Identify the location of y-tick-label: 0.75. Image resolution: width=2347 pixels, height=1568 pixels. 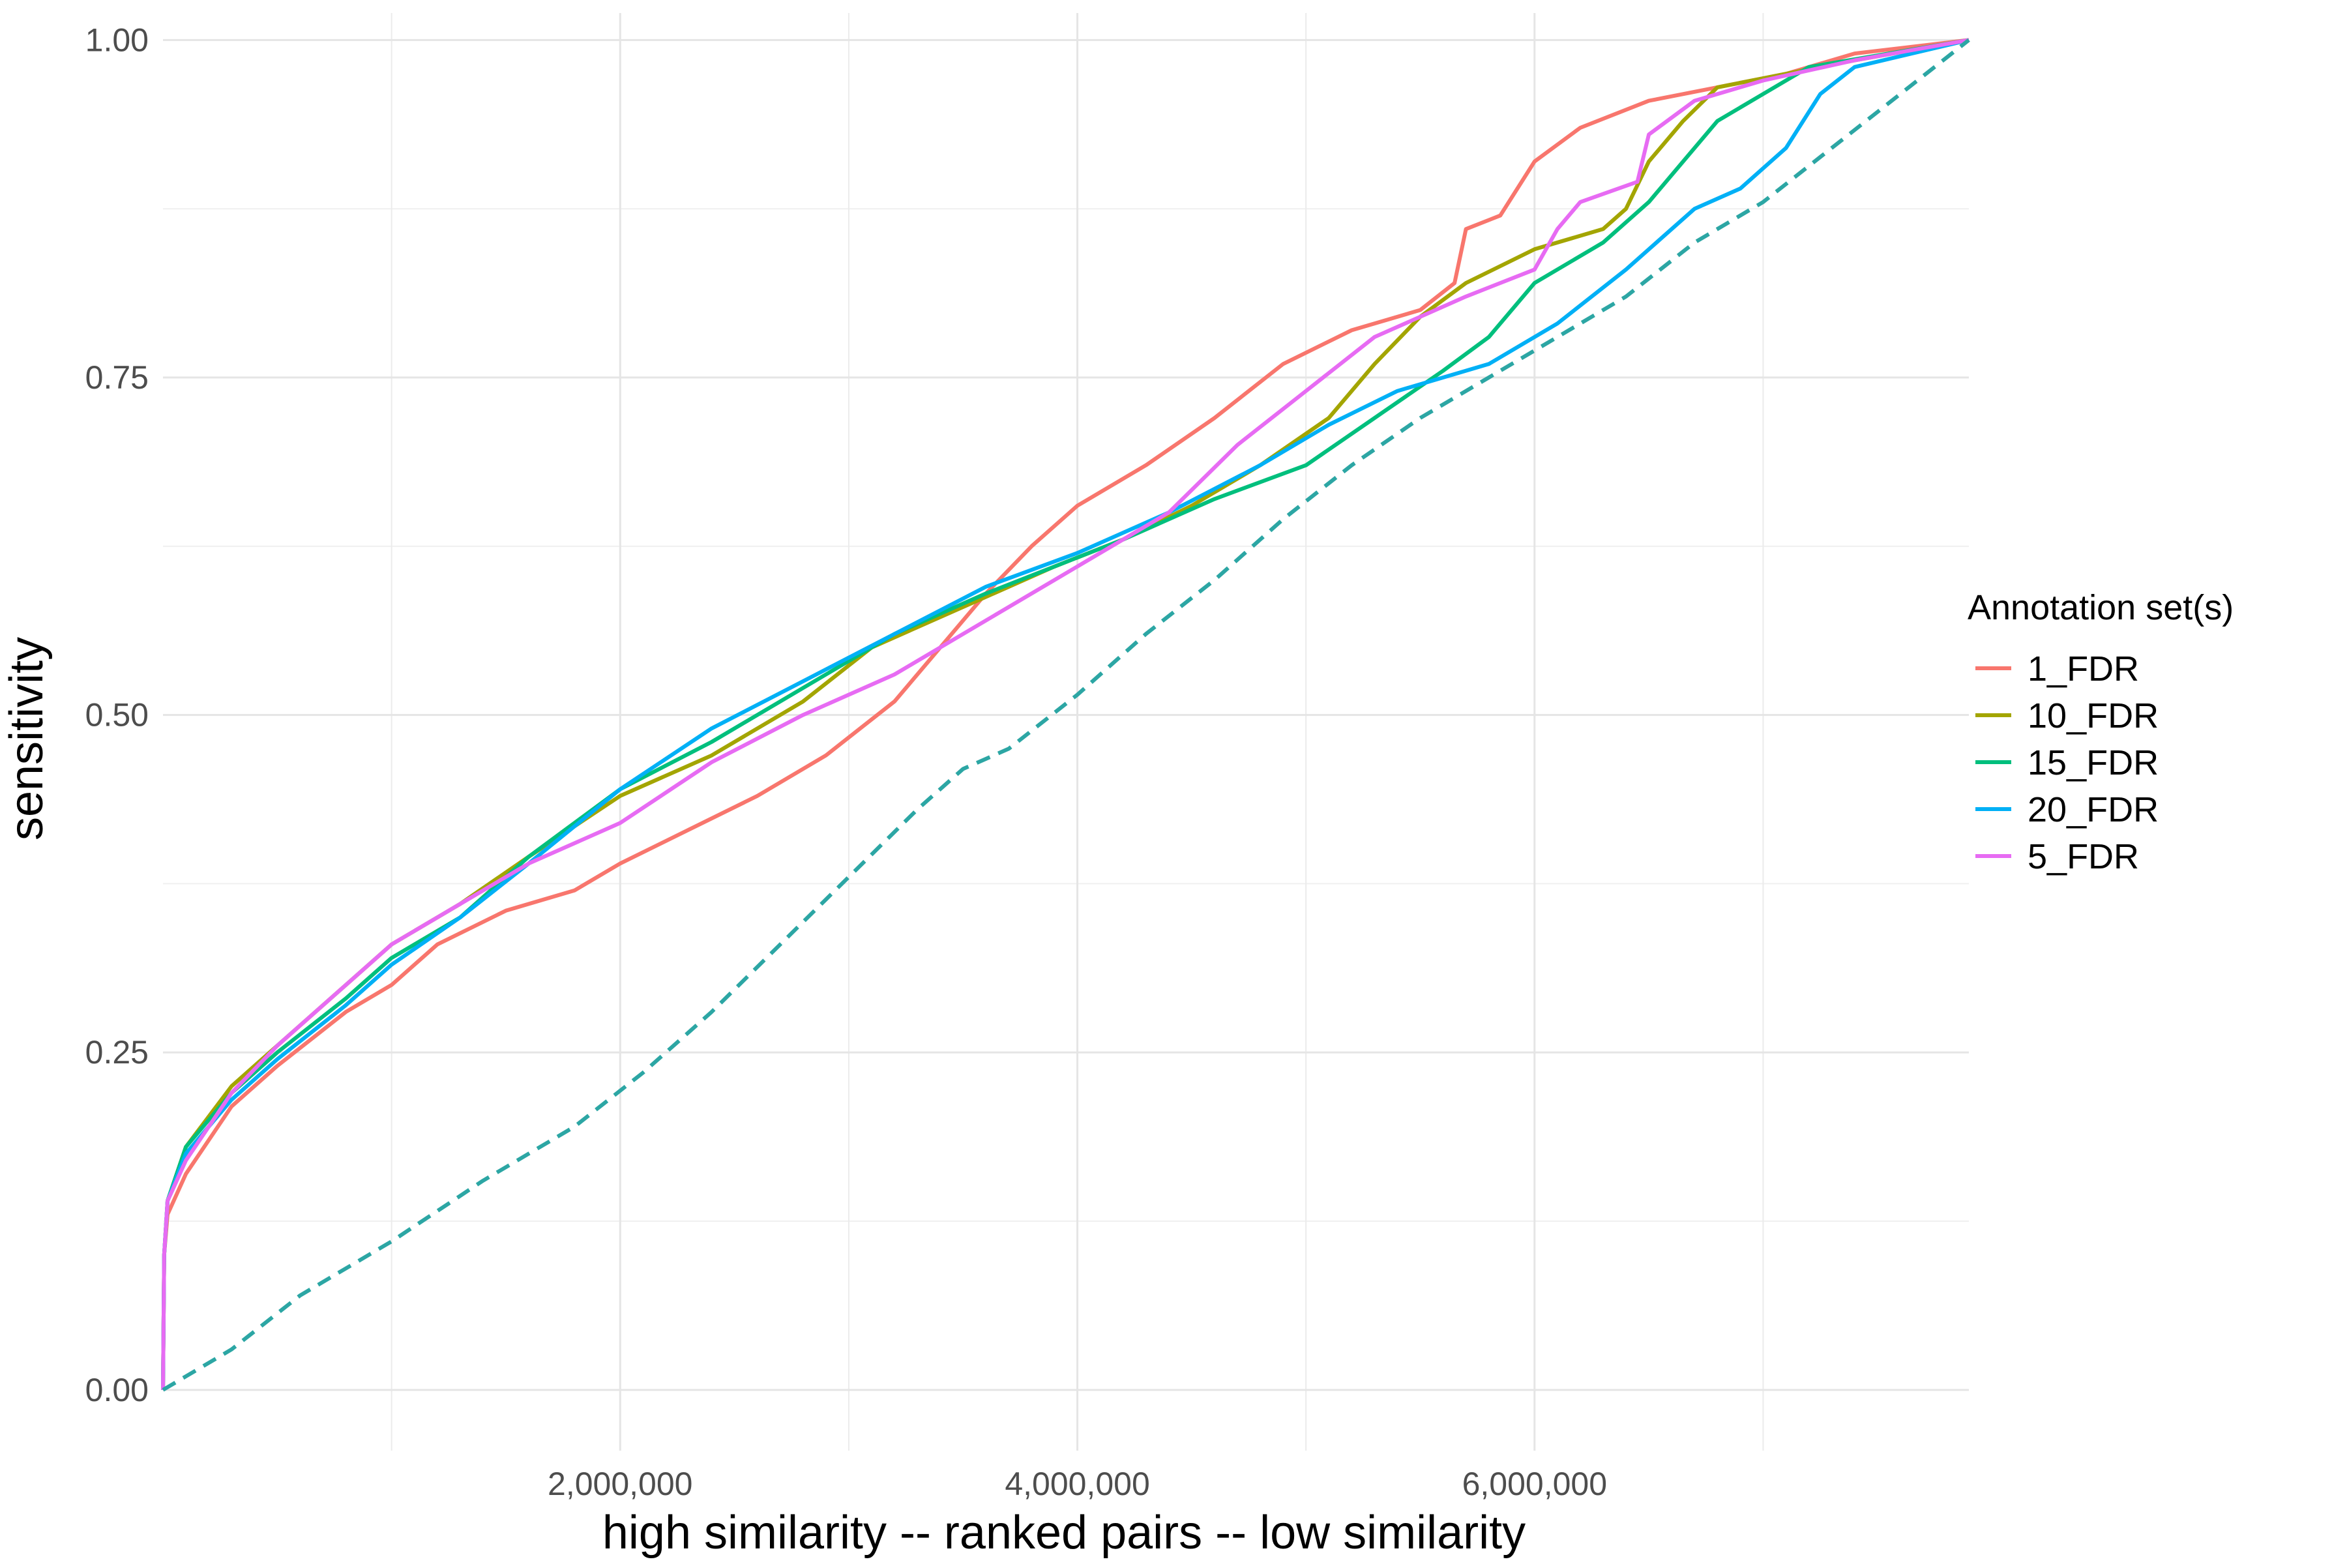
(117, 378).